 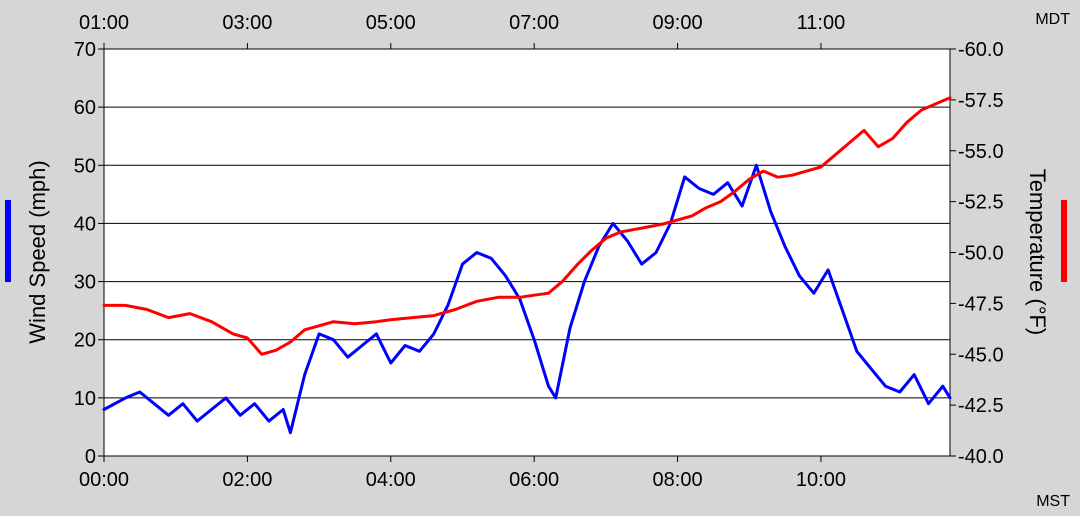 What do you see at coordinates (247, 480) in the screenshot?
I see `bottom-tick-label: 02:00` at bounding box center [247, 480].